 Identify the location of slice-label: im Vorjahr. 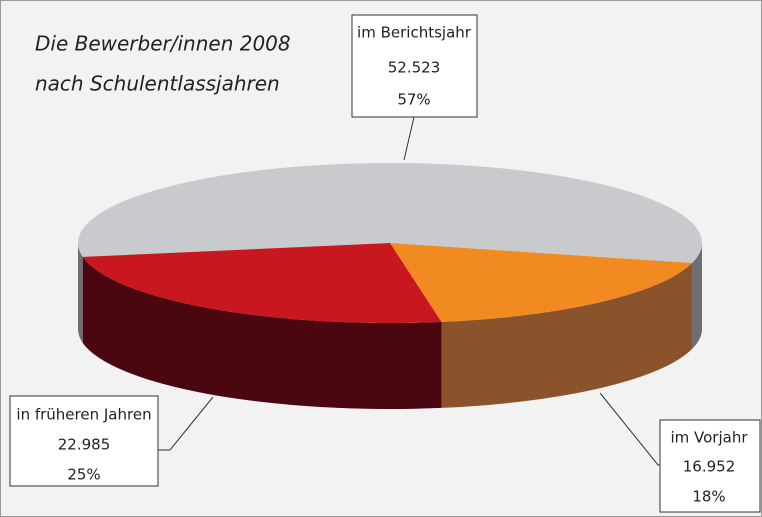
(709, 438).